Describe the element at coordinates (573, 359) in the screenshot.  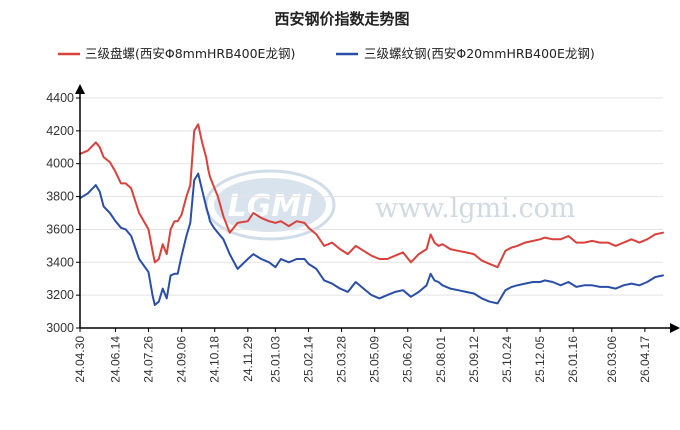
I see `x-tick-label-15: 26.01.16` at that location.